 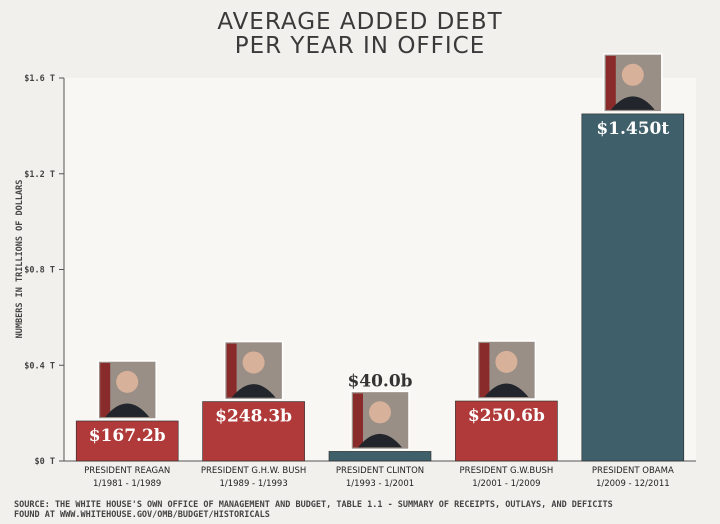 I want to click on term-label: 1/2009 - 12/2011, so click(x=633, y=484).